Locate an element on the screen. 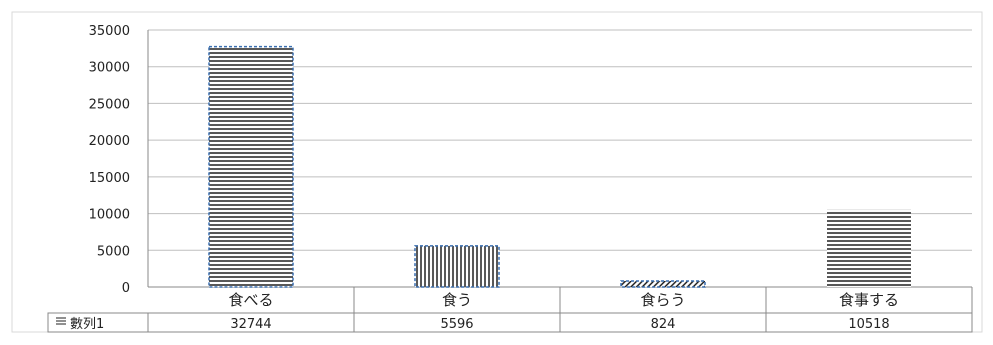 The image size is (993, 345). category-label: 食事する is located at coordinates (869, 300).